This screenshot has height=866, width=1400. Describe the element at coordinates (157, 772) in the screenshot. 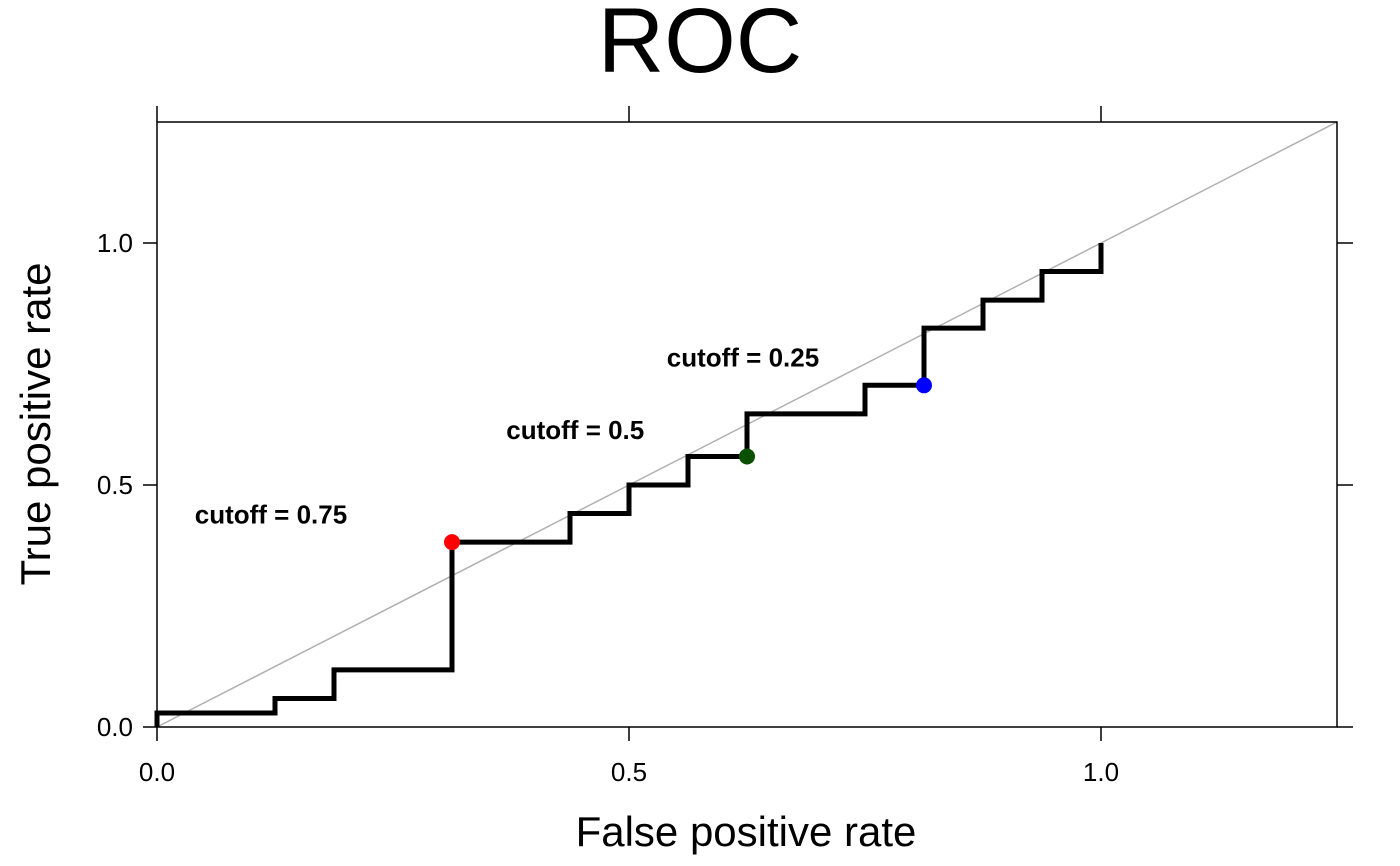

I see `x-tick-label: 0.0` at that location.